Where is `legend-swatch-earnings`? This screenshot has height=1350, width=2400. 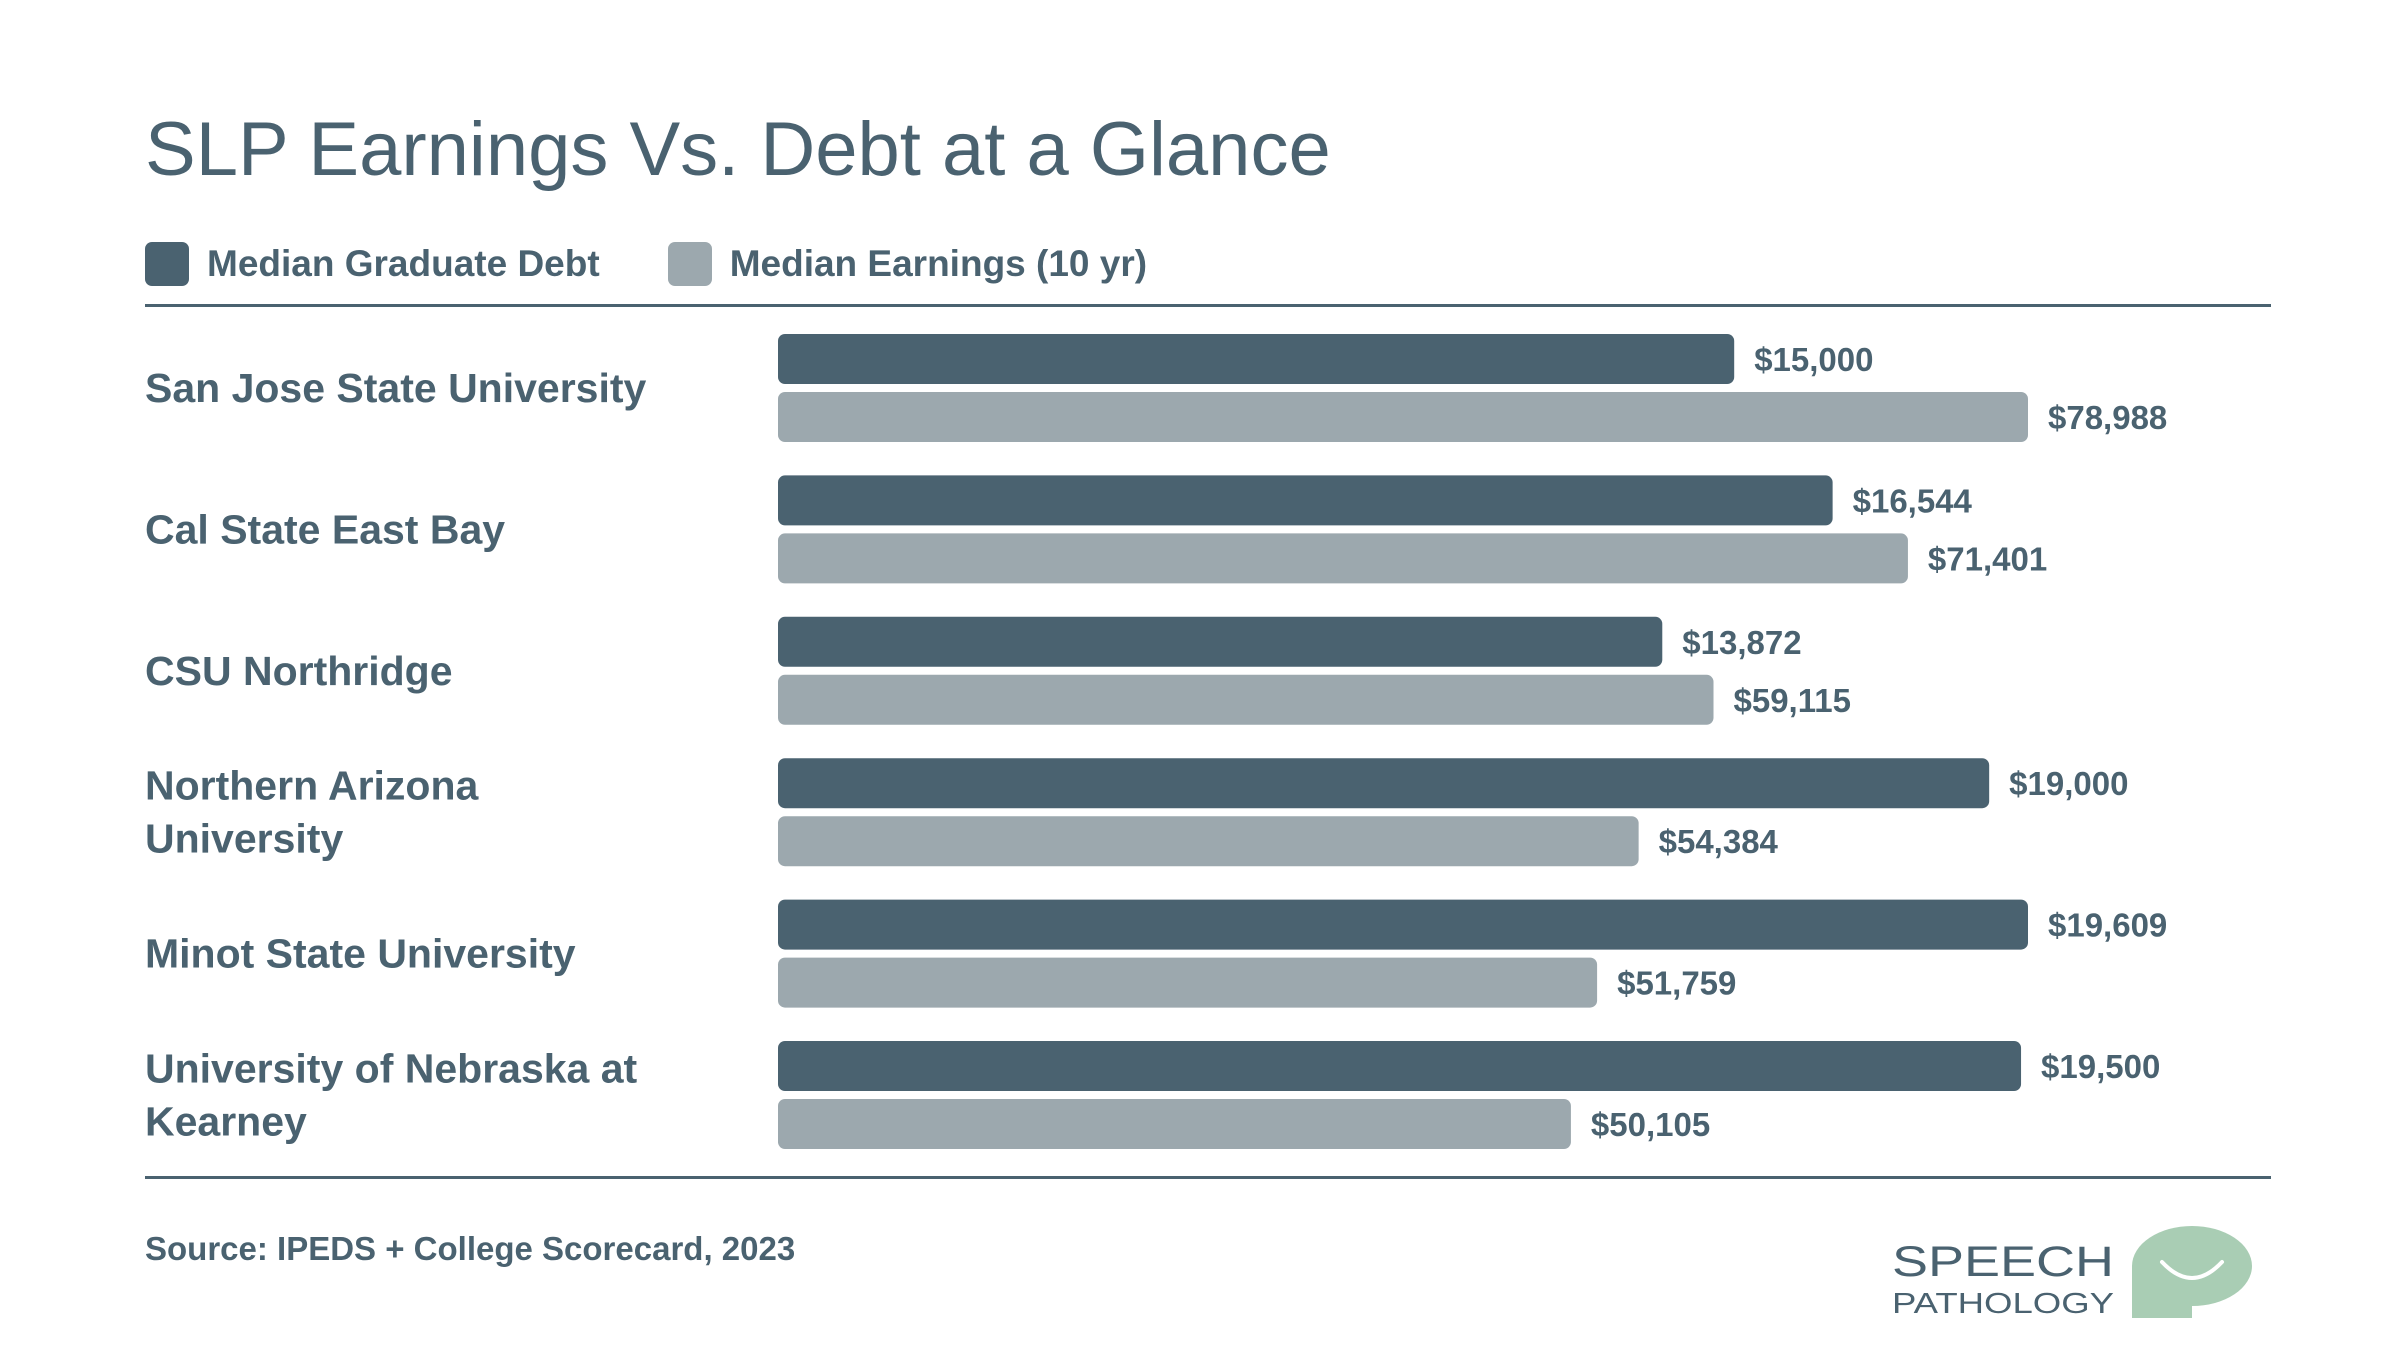
legend-swatch-earnings is located at coordinates (689, 264).